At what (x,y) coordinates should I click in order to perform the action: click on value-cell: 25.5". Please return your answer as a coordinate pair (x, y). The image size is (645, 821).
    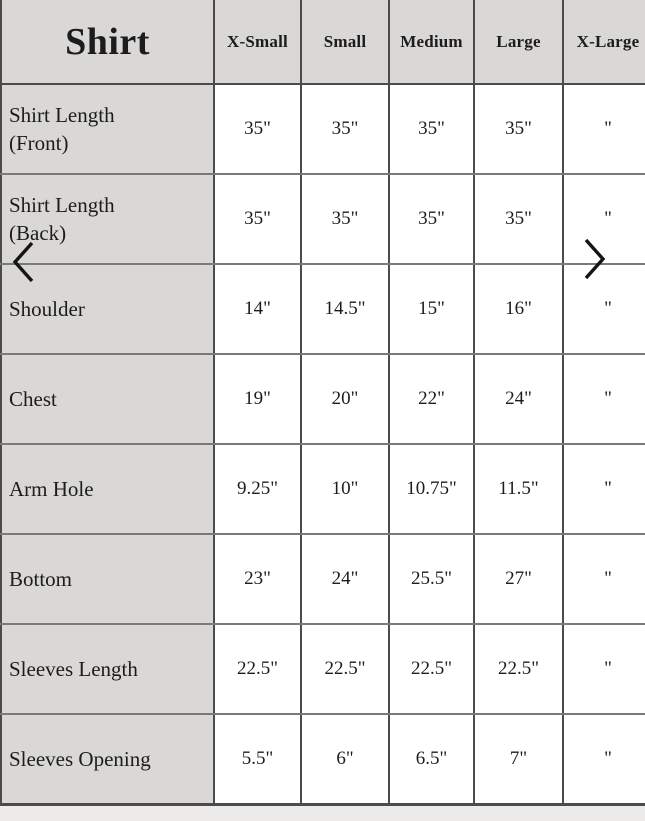
    Looking at the image, I should click on (431, 579).